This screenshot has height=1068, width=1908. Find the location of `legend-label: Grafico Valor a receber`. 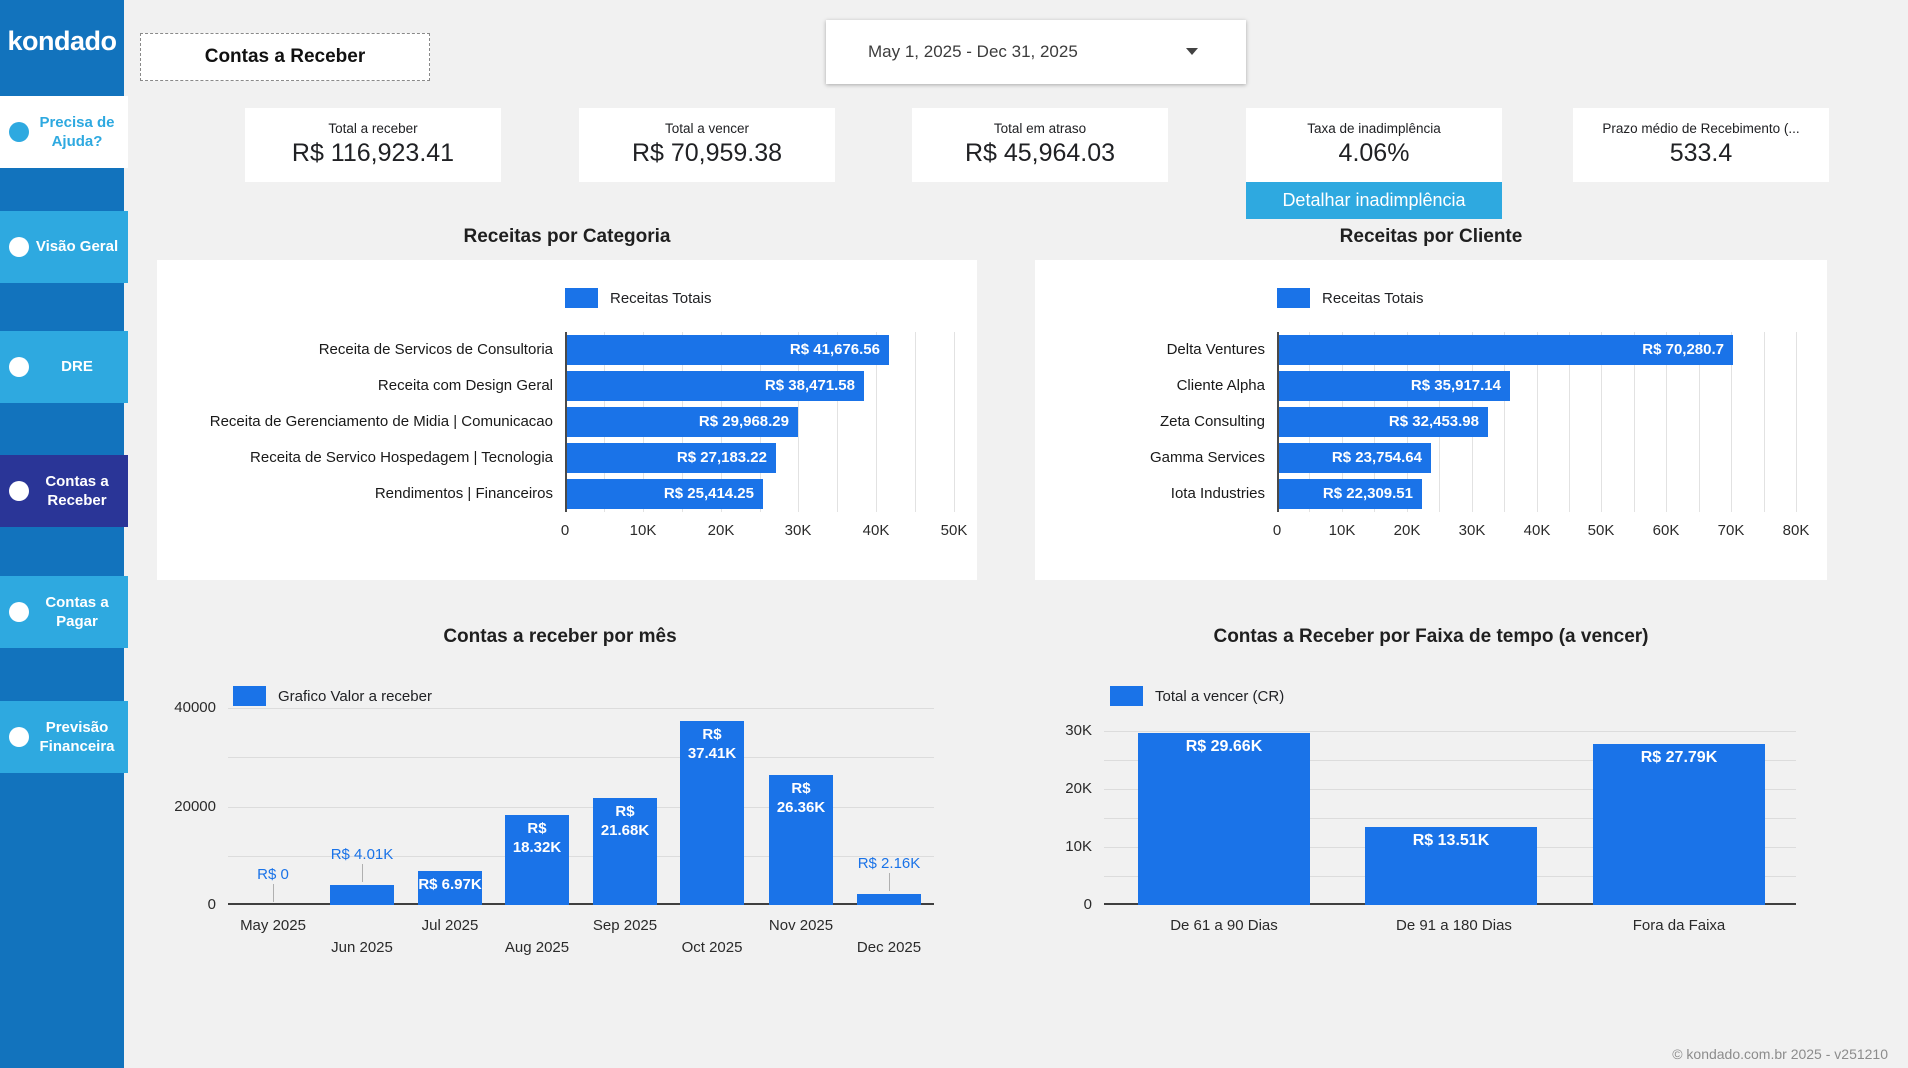

legend-label: Grafico Valor a receber is located at coordinates (355, 696).